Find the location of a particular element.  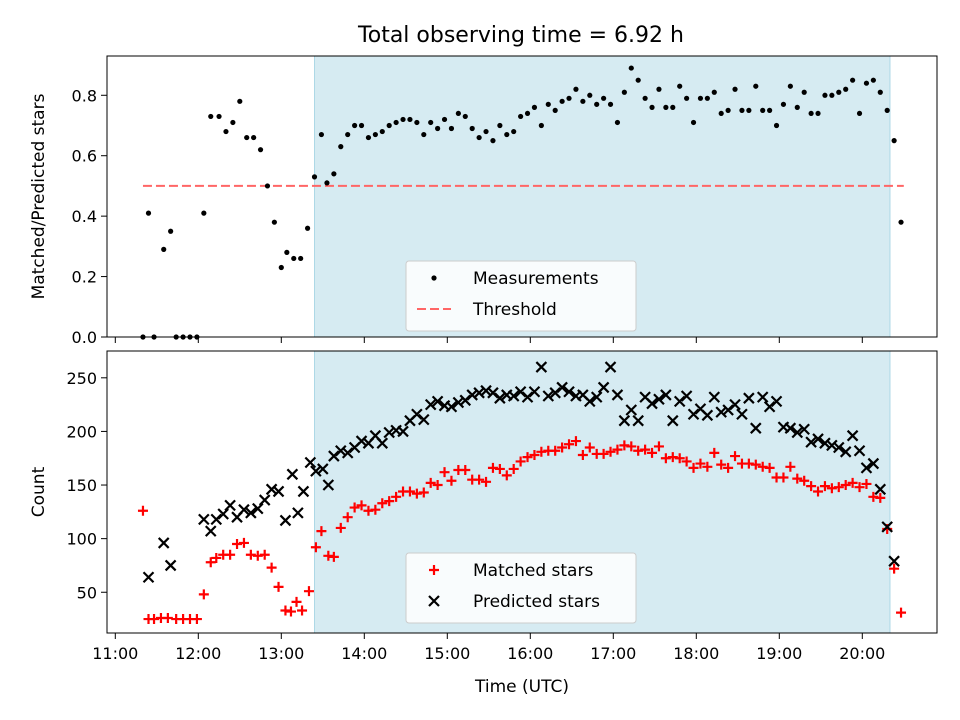

x-tick-label: 15:00 is located at coordinates (447, 653).